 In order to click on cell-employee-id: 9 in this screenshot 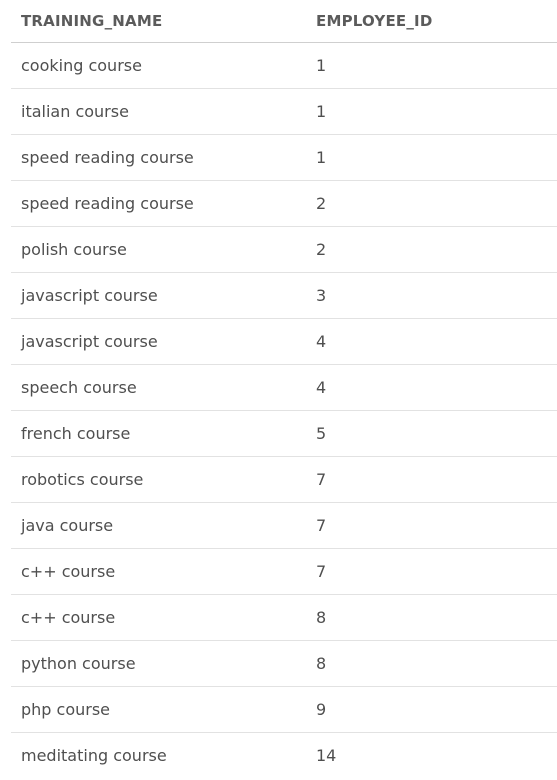, I will do `click(321, 709)`.